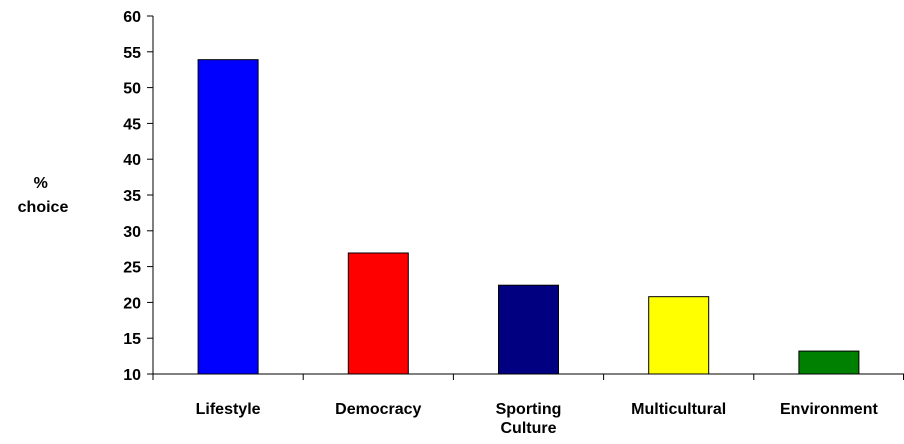 This screenshot has width=904, height=444. Describe the element at coordinates (829, 409) in the screenshot. I see `x-category-label: Environment` at that location.